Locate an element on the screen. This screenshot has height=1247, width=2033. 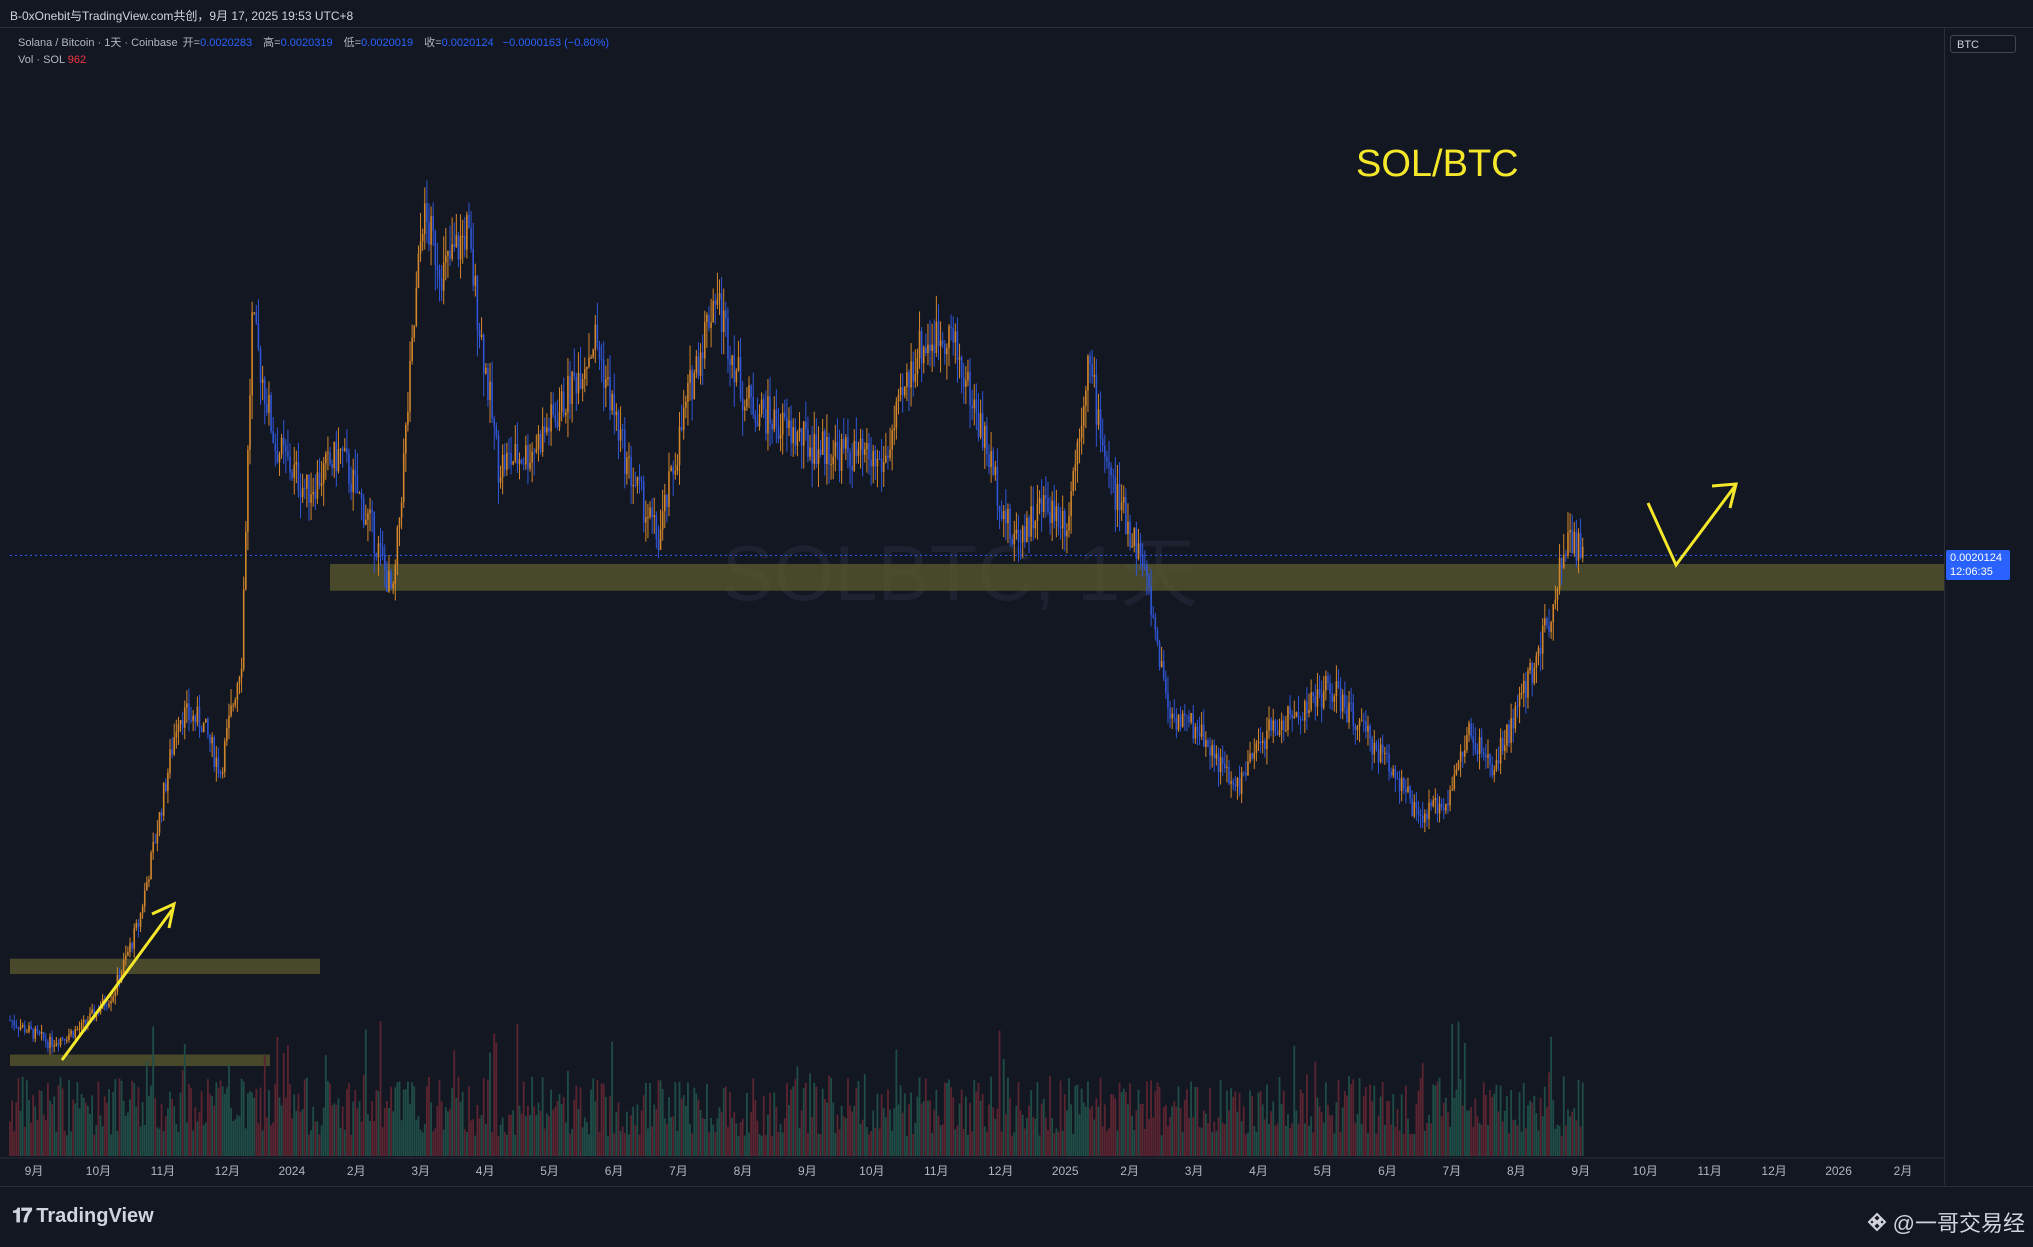
symbol-label: Solana / Bitcoin · 1天 · Coinbase is located at coordinates (98, 43).